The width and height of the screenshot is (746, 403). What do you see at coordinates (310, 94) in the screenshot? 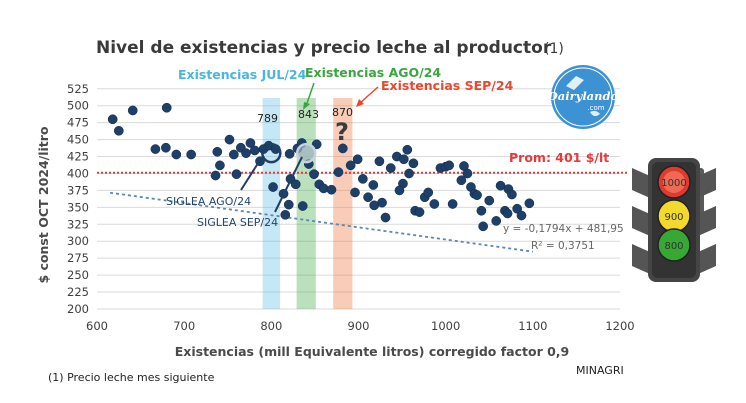
I see `arrow-ago` at bounding box center [310, 94].